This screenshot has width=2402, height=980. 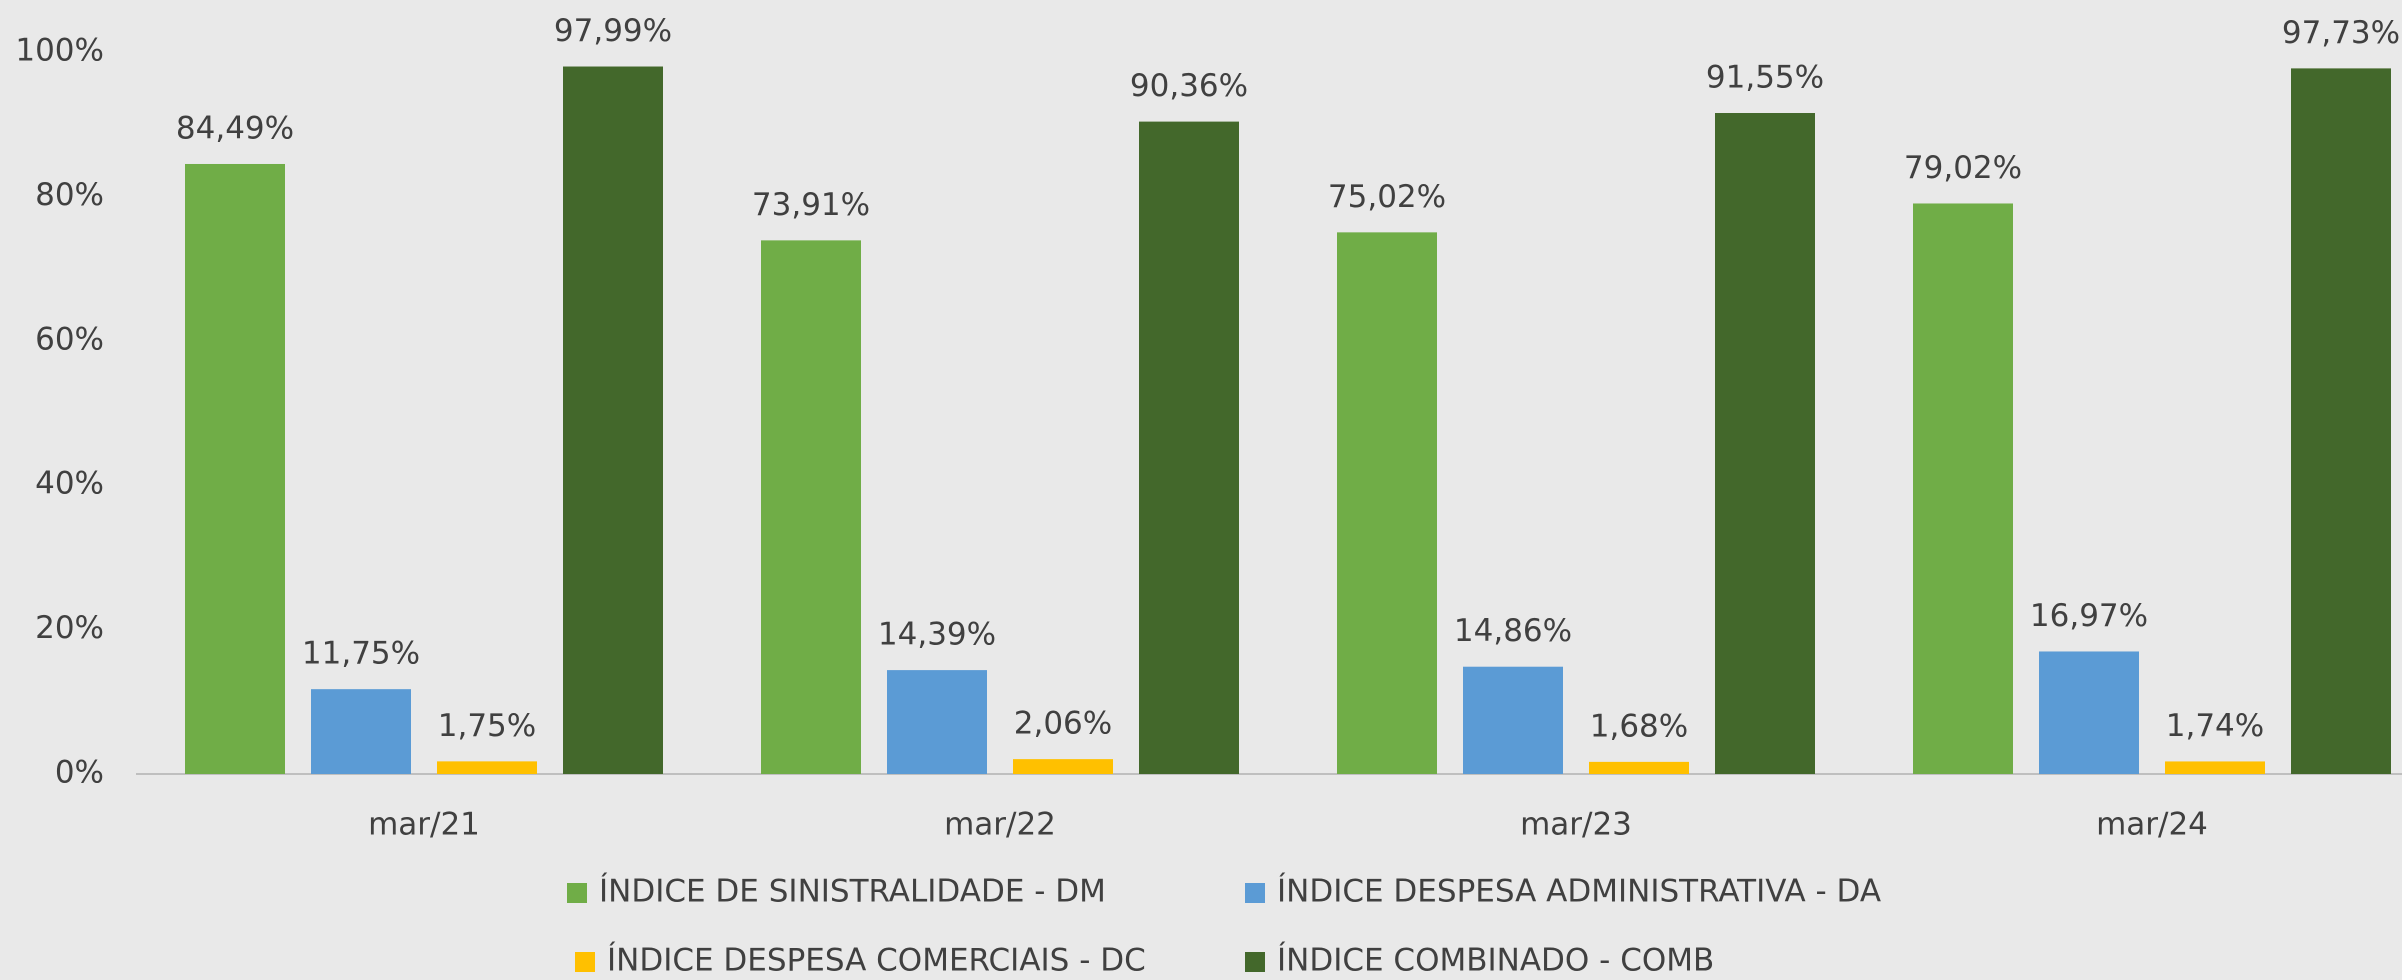 I want to click on y-tick-label: 20%, so click(x=69, y=628).